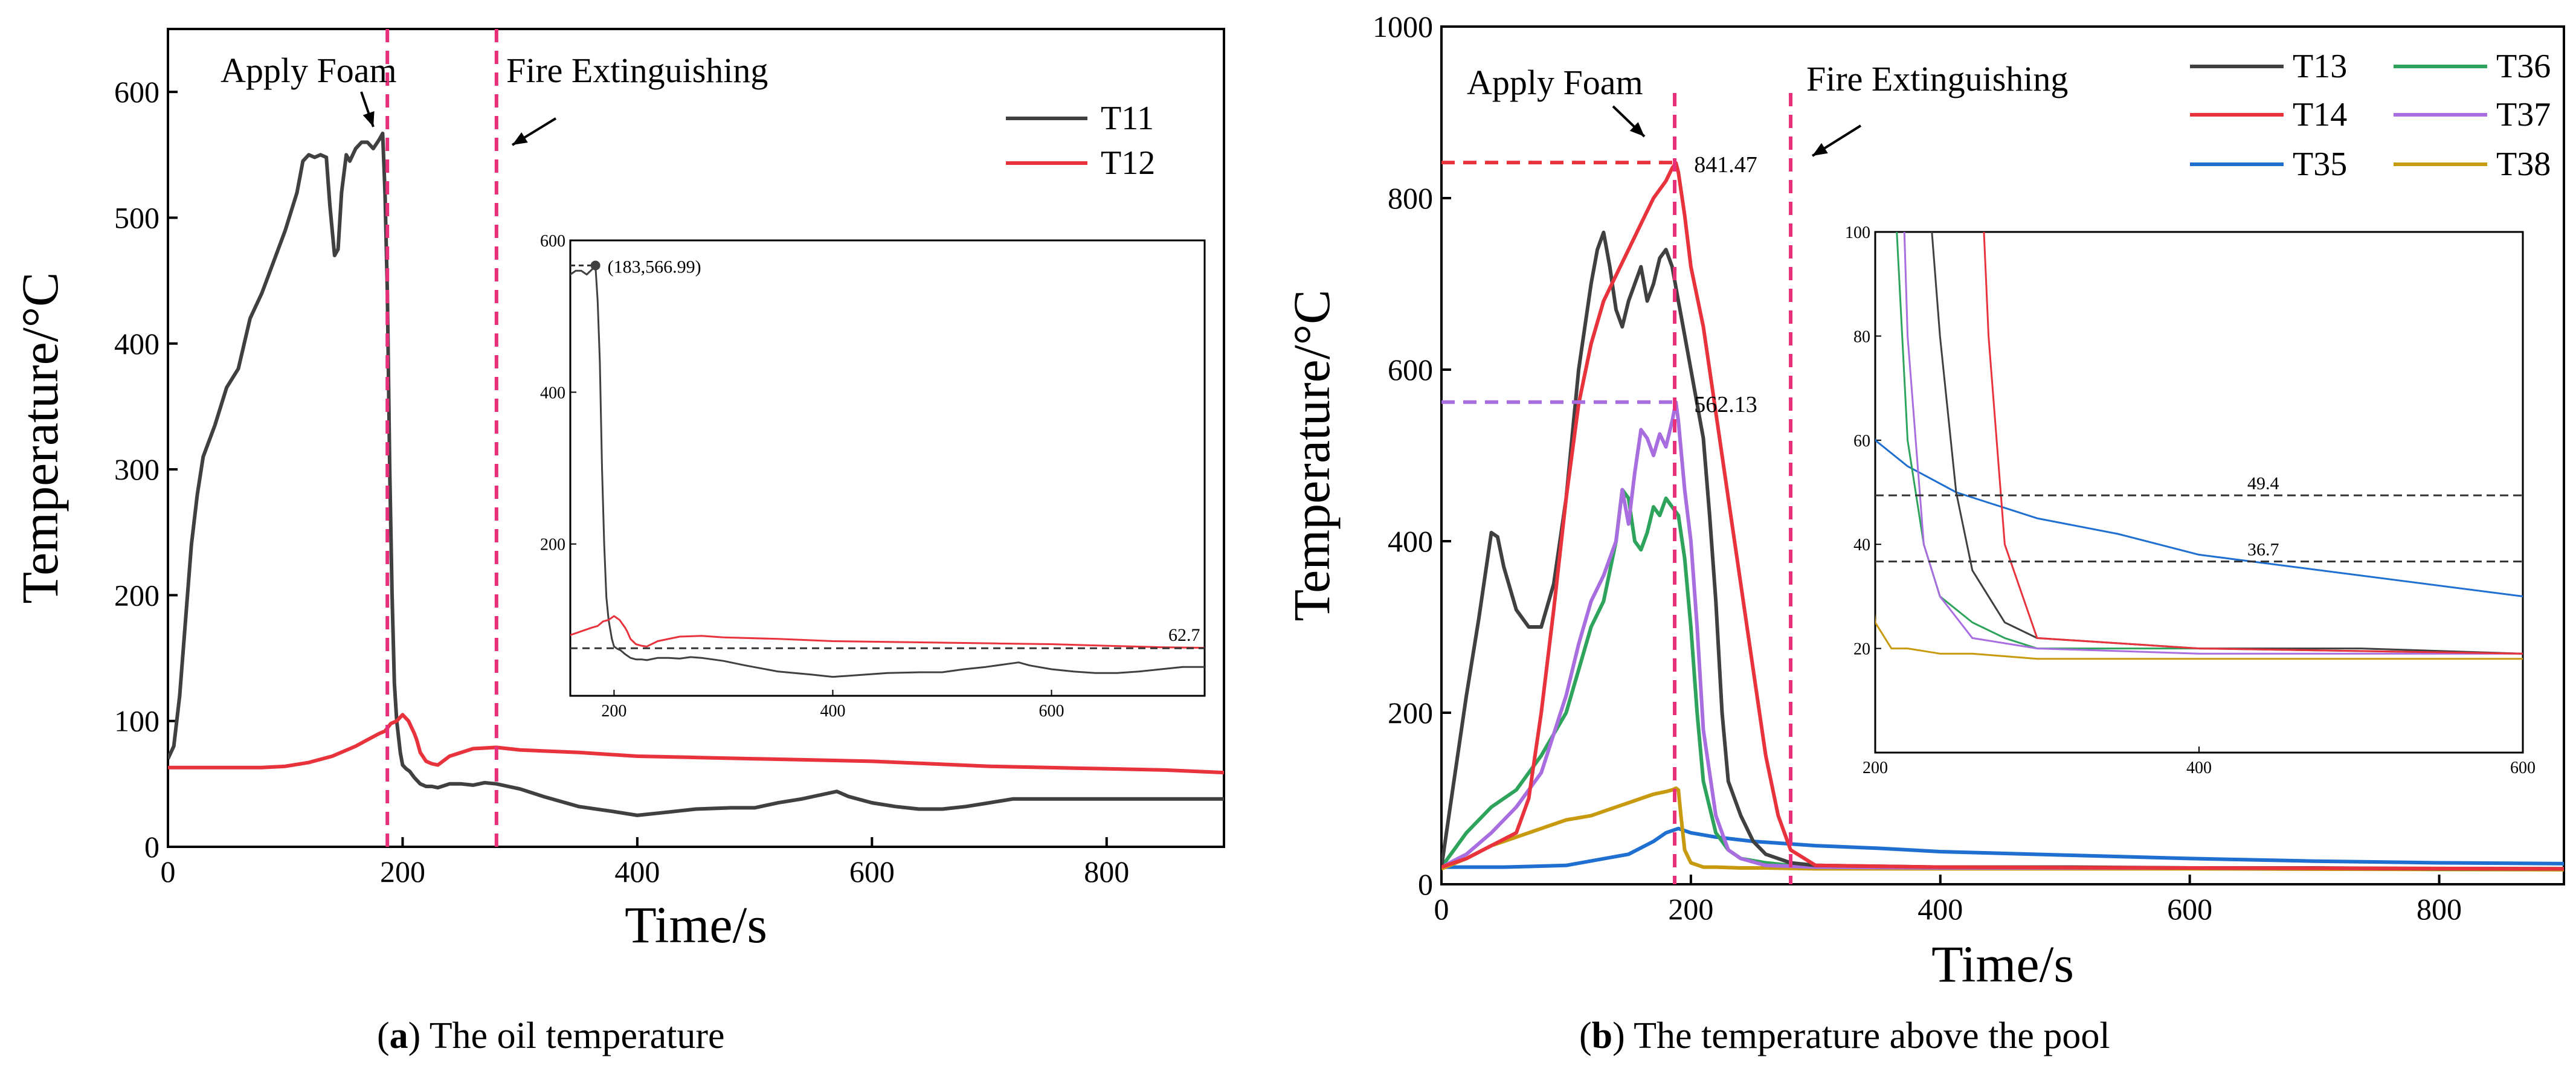 This screenshot has width=2576, height=1086. Describe the element at coordinates (2320, 66) in the screenshot. I see `chart-b-legend-label-T13: T13` at that location.